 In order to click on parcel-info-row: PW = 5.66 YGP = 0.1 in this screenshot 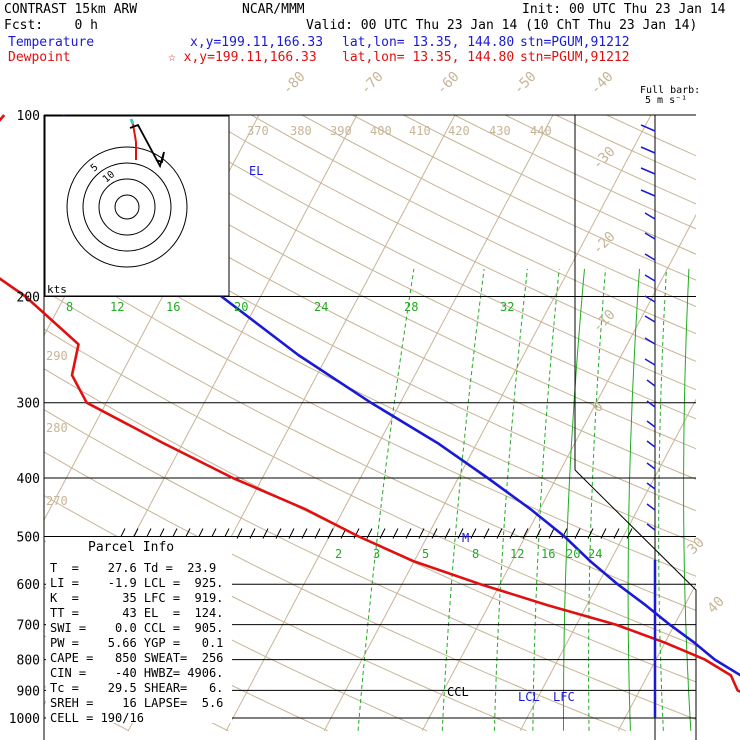, I will do `click(137, 643)`.